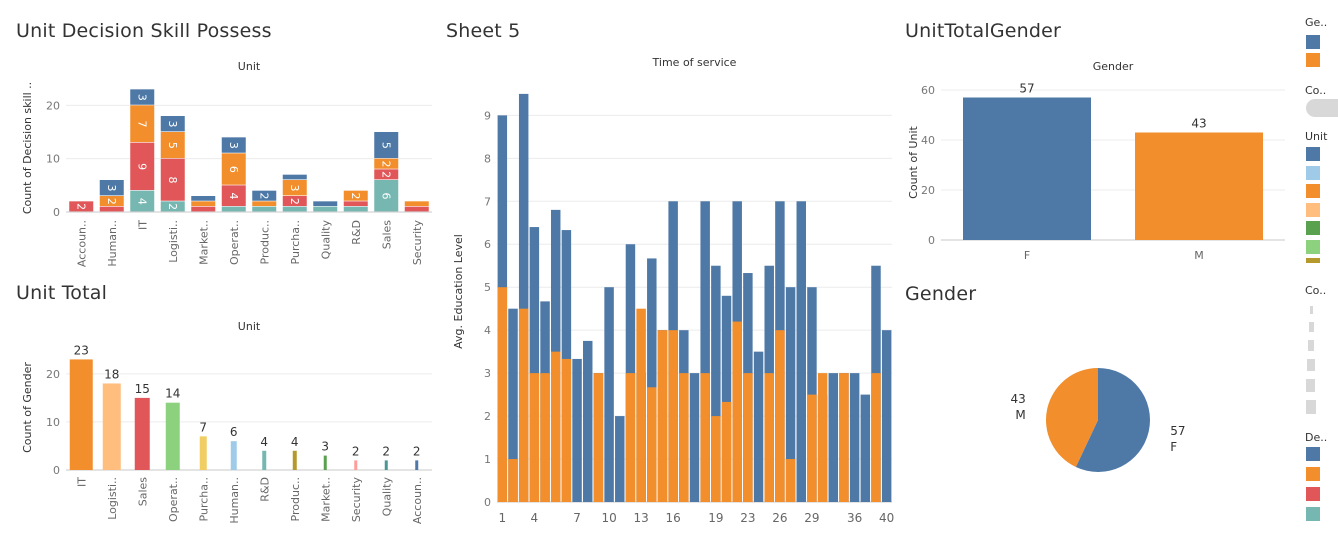 Image resolution: width=1338 pixels, height=536 pixels. Describe the element at coordinates (173, 499) in the screenshot. I see `x-tick-label: Operat..` at that location.